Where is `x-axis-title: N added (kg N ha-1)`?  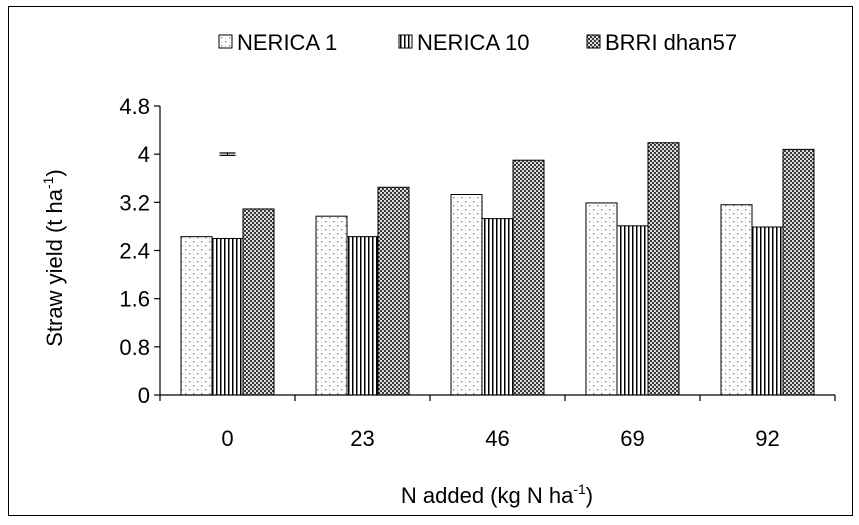 x-axis-title: N added (kg N ha-1) is located at coordinates (497, 494).